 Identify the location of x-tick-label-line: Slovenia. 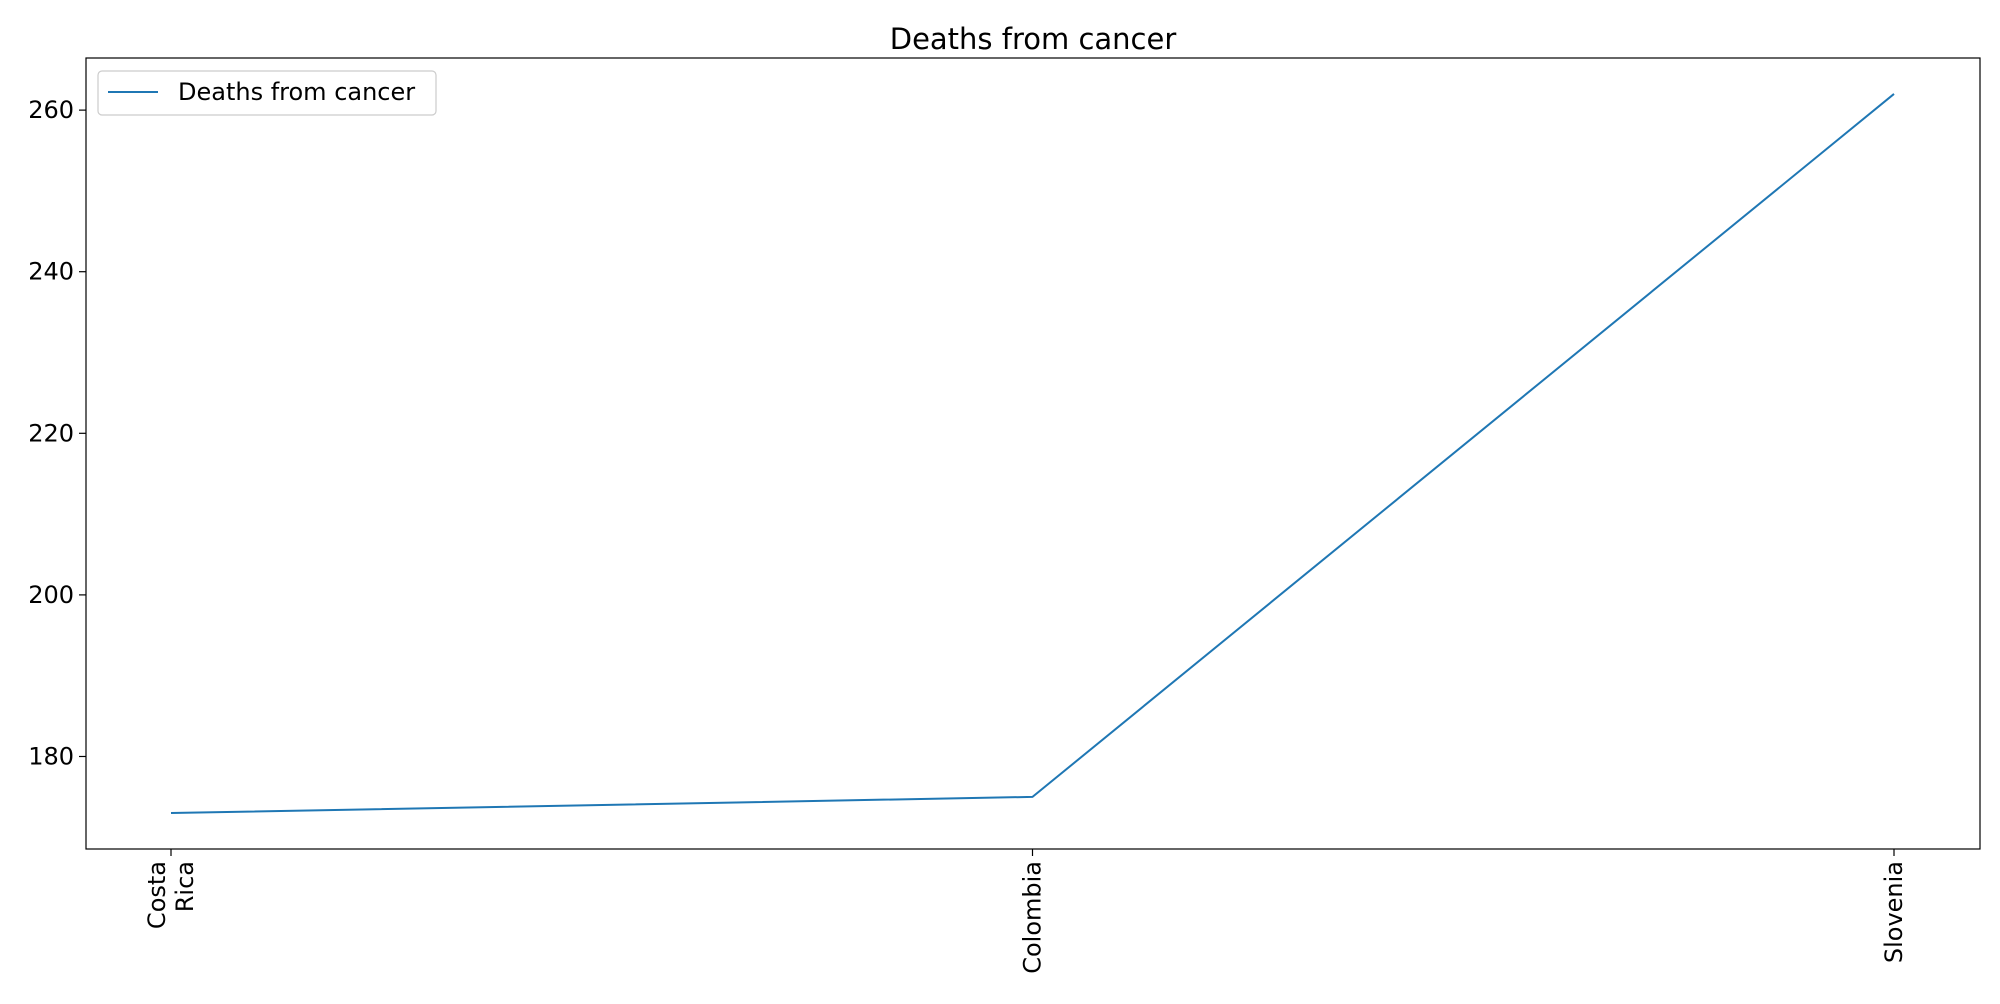
(1894, 912).